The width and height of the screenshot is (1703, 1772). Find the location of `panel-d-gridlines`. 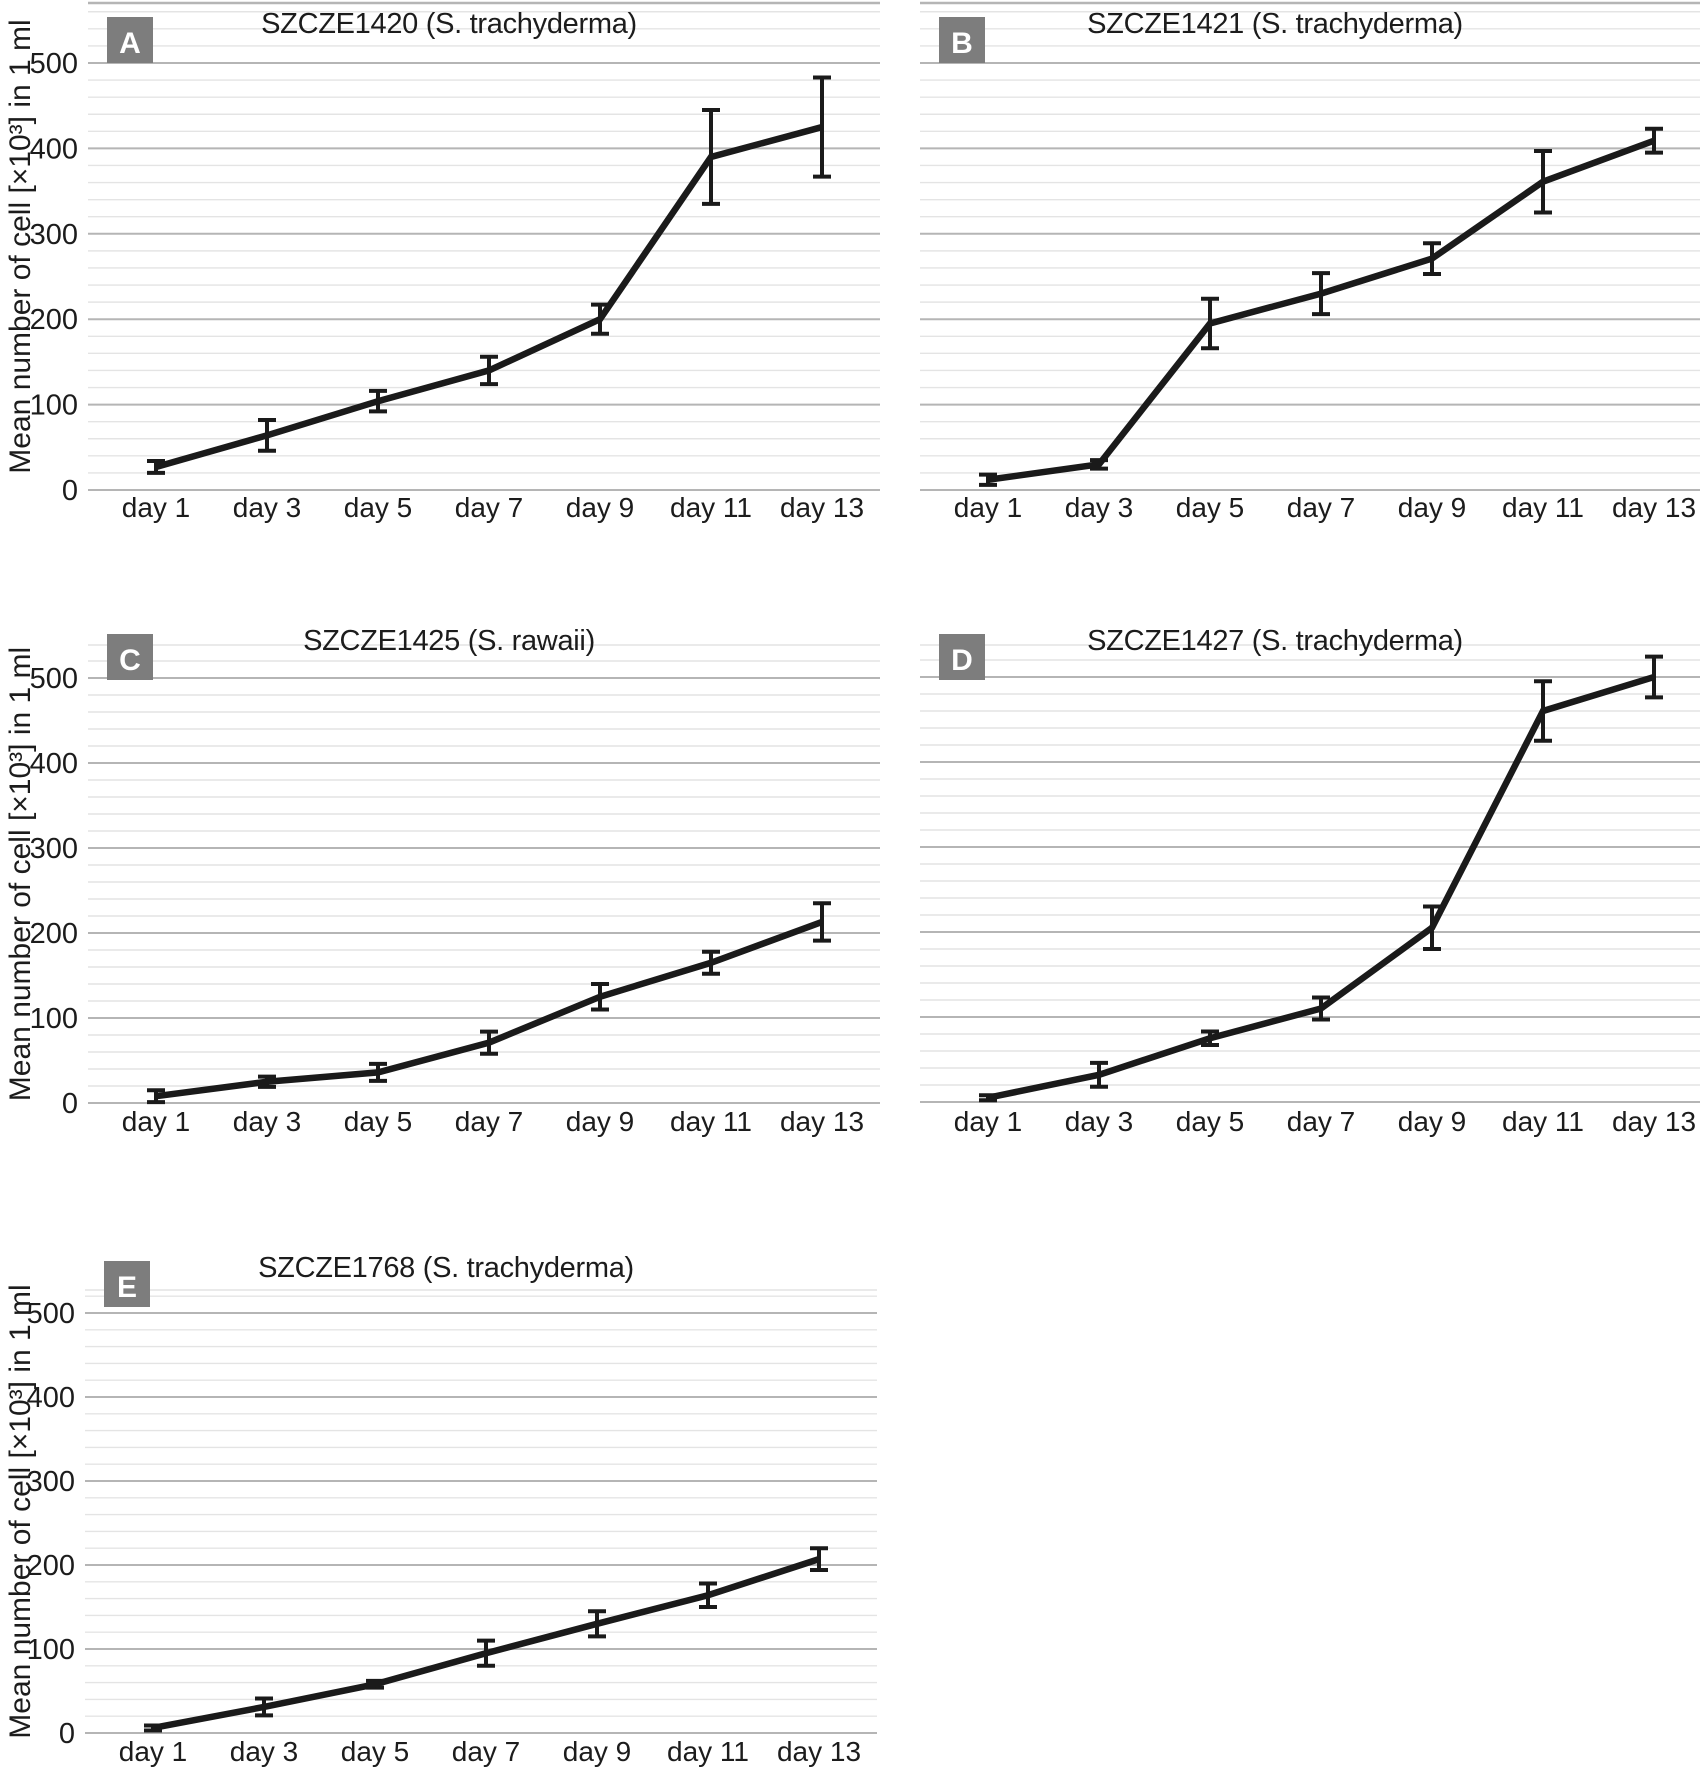

panel-d-gridlines is located at coordinates (1310, 873).